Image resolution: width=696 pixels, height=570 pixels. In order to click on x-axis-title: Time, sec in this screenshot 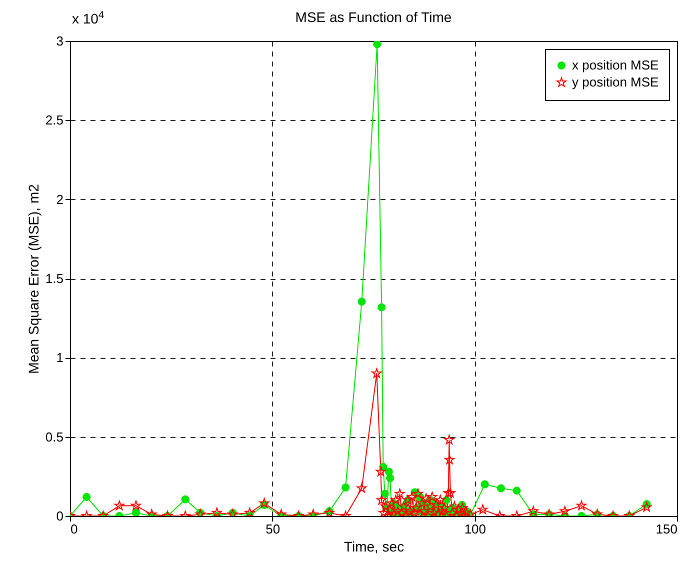, I will do `click(374, 546)`.